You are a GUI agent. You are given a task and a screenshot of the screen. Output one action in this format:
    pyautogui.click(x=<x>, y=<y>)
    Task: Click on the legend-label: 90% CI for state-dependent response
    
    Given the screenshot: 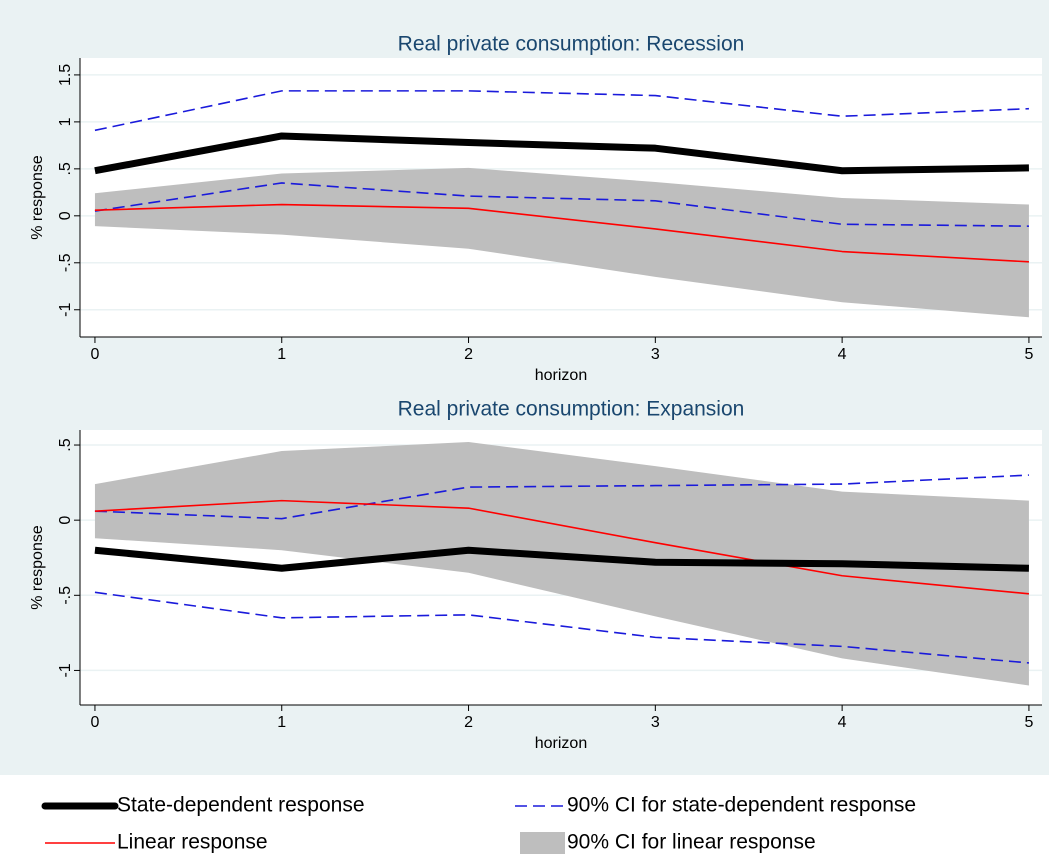 What is the action you would take?
    pyautogui.click(x=741, y=805)
    